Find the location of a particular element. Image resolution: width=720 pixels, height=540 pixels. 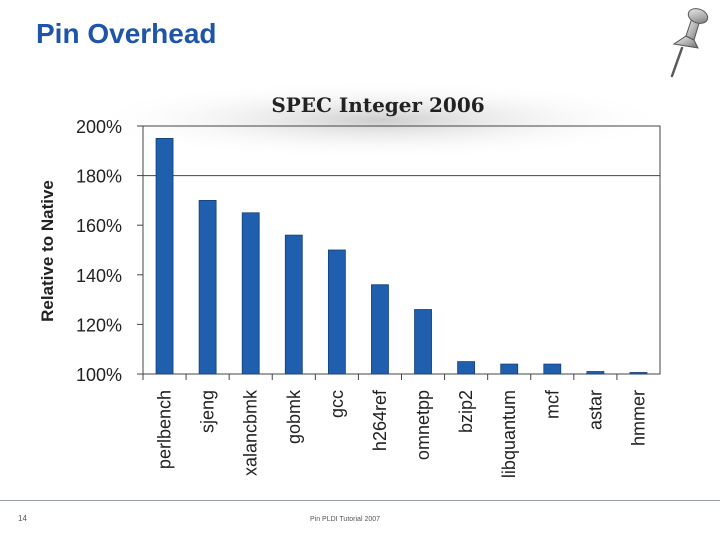

footer-text: Pin PLDI Tutorial 2007 is located at coordinates (345, 519).